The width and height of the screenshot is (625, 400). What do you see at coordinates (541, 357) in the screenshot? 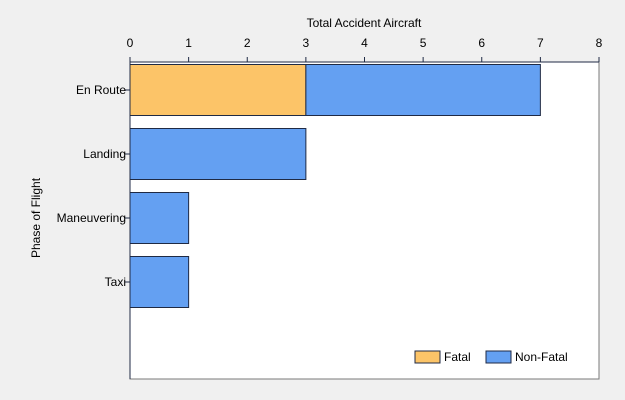
I see `legend-label-non-fatal: Non-Fatal` at bounding box center [541, 357].